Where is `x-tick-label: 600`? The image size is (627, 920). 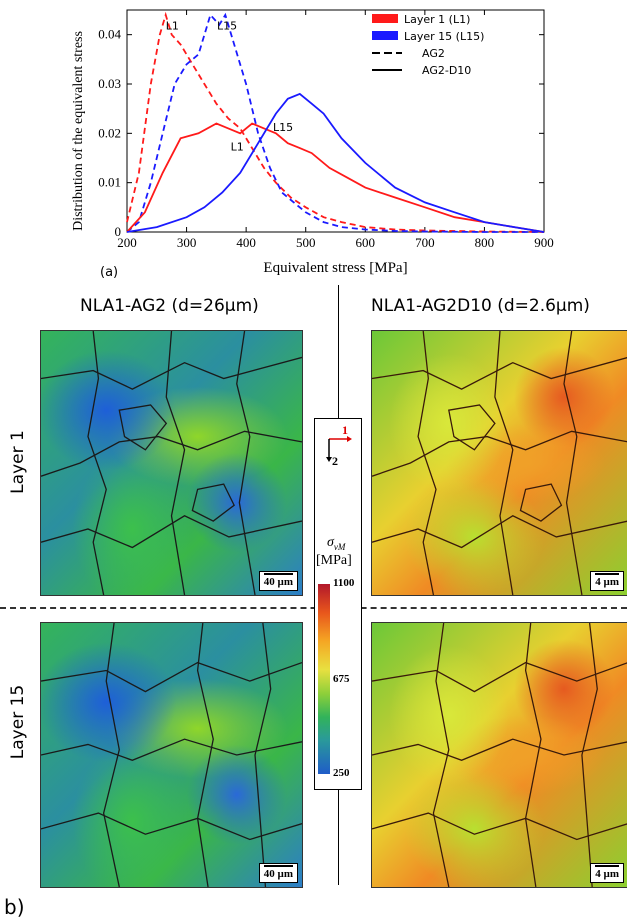
x-tick-label: 600 is located at coordinates (366, 242).